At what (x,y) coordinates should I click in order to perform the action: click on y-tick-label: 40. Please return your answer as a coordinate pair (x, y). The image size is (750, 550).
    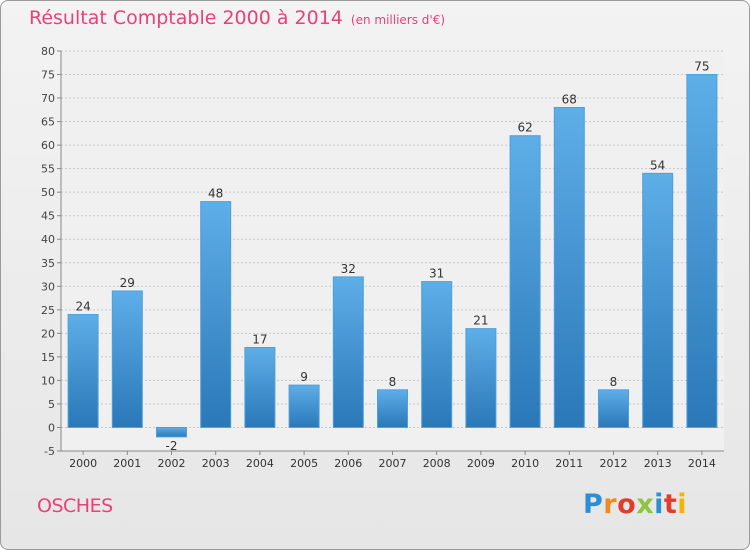
    Looking at the image, I should click on (48, 239).